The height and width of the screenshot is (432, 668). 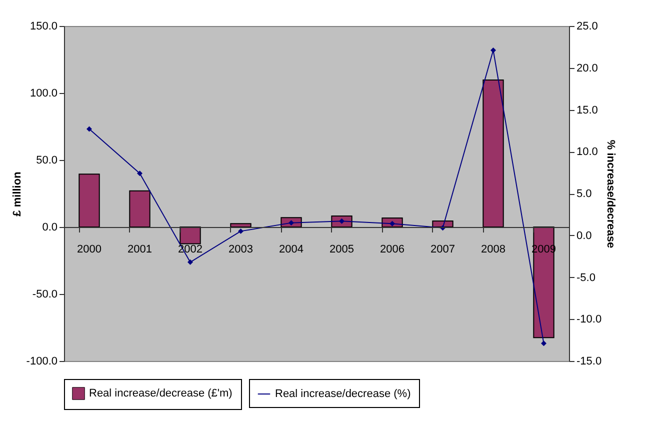 I want to click on y2-tick-label: 10.0, so click(x=587, y=152).